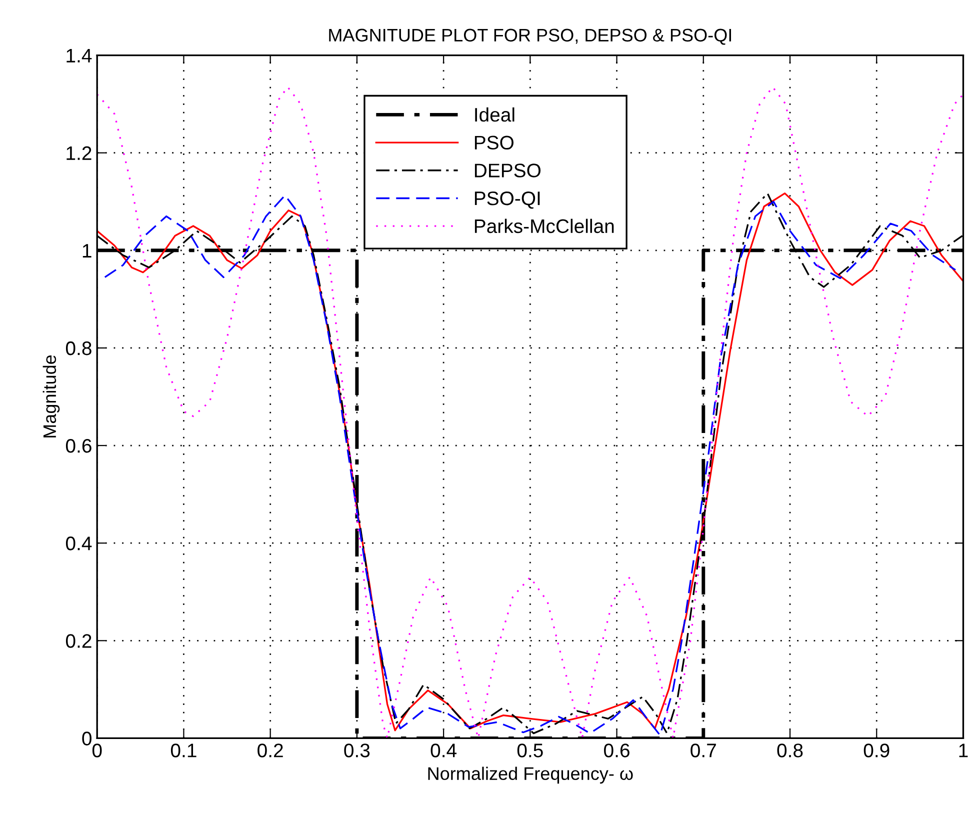 The height and width of the screenshot is (813, 971). I want to click on x-tick-label: 0.3, so click(357, 751).